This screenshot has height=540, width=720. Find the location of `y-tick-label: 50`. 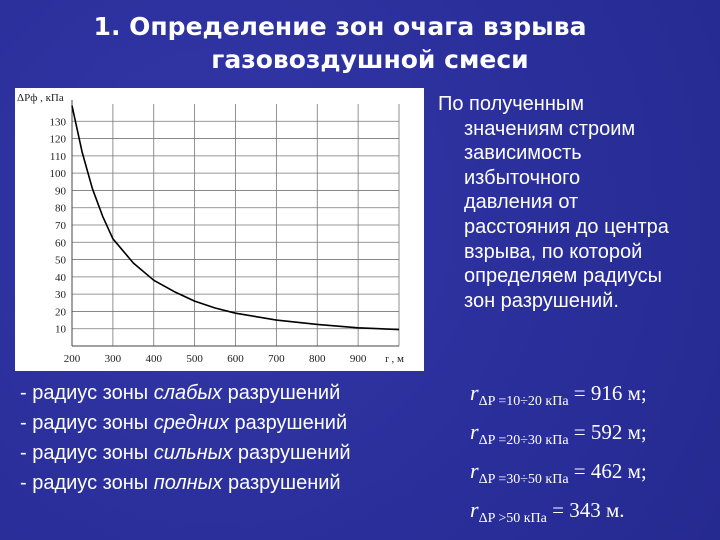

y-tick-label: 50 is located at coordinates (61, 261).